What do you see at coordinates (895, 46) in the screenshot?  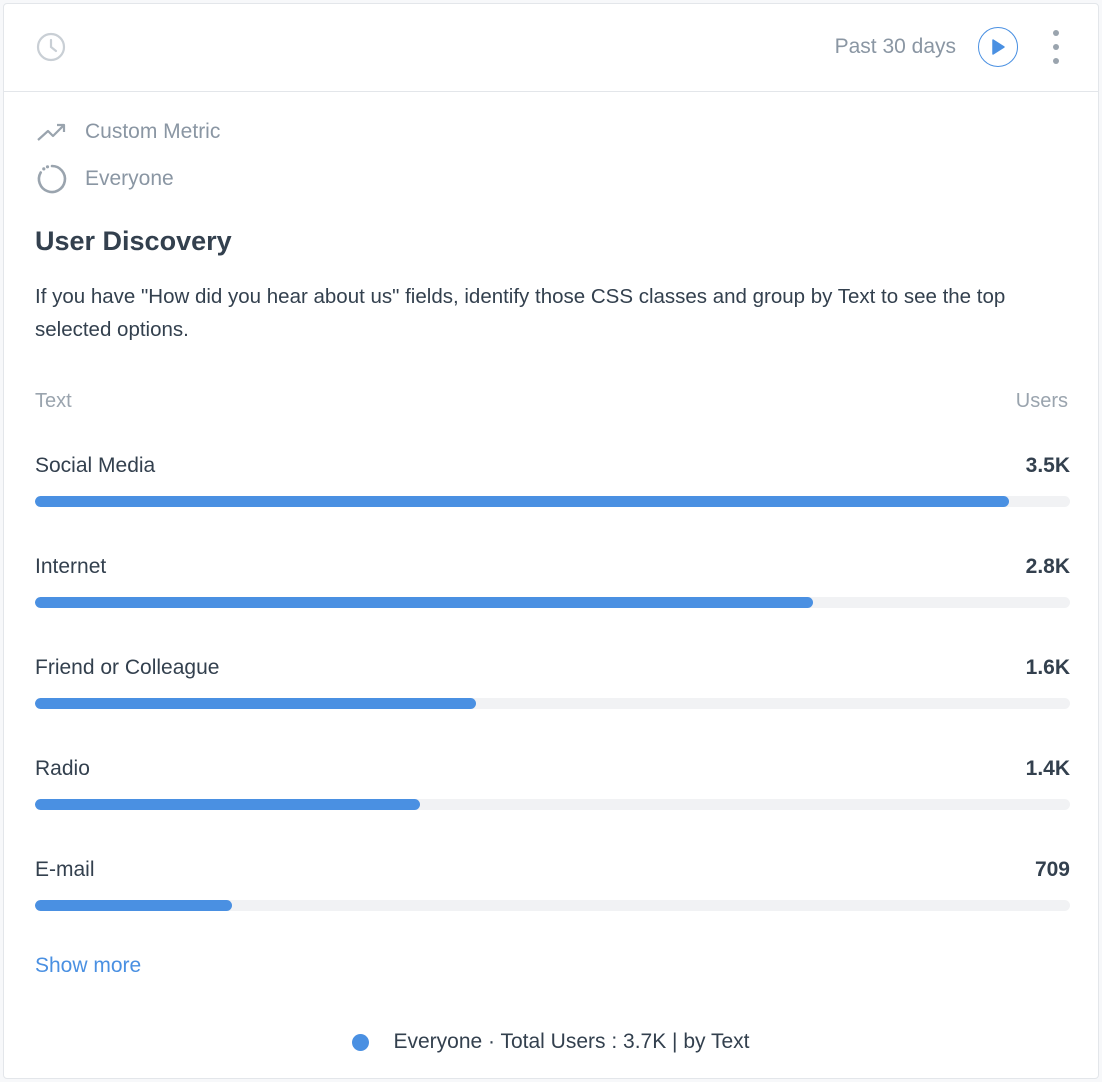 I see `date-range-label: Past 30 days` at bounding box center [895, 46].